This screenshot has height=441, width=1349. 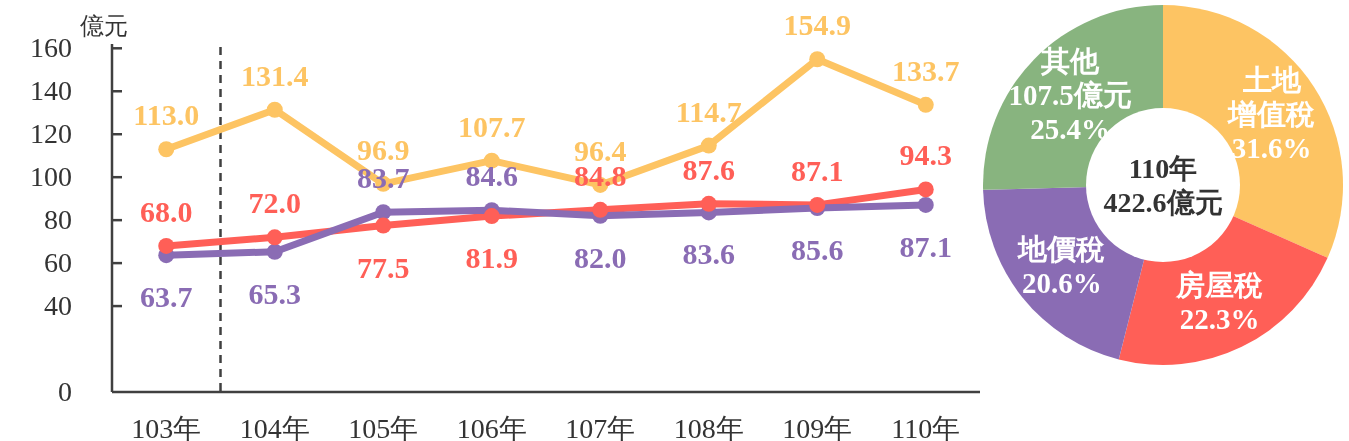 What do you see at coordinates (274, 427) in the screenshot?
I see `x-tick-label: 104年` at bounding box center [274, 427].